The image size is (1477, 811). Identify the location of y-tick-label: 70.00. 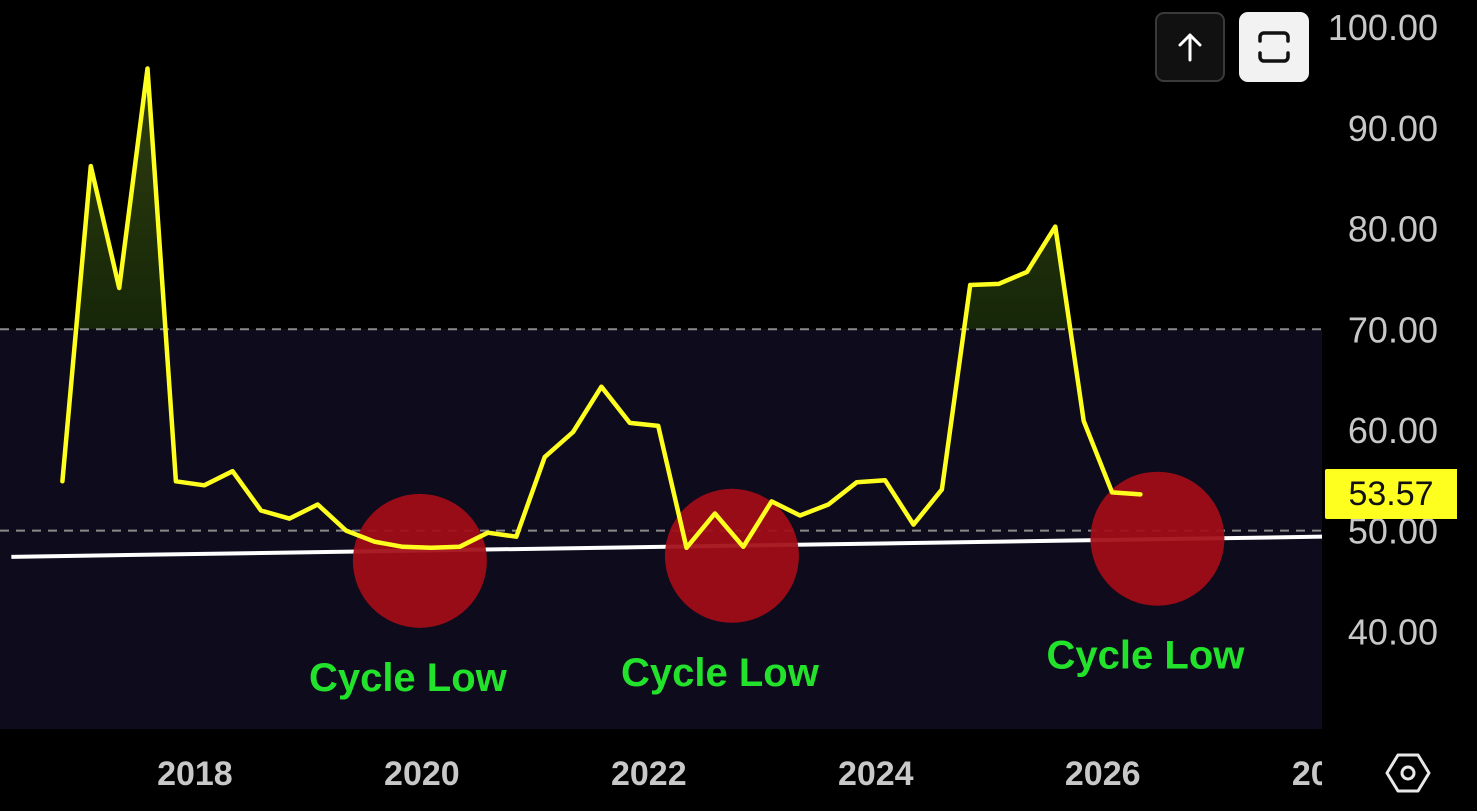
(1393, 329).